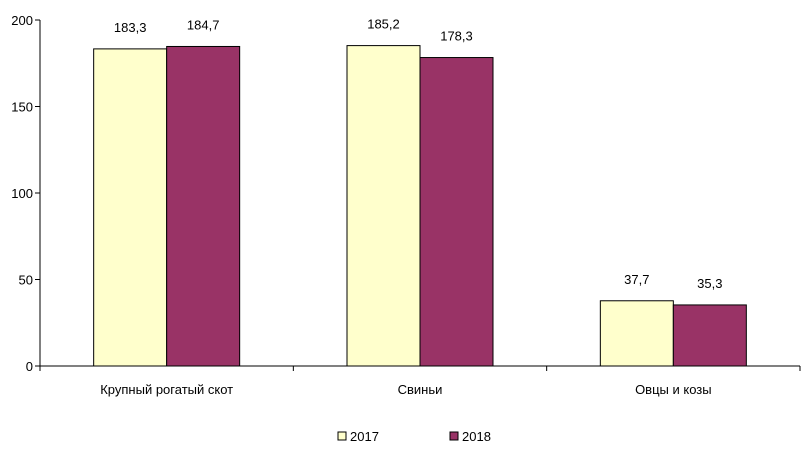 This screenshot has height=453, width=805. I want to click on data-label: 183,3, so click(130, 27).